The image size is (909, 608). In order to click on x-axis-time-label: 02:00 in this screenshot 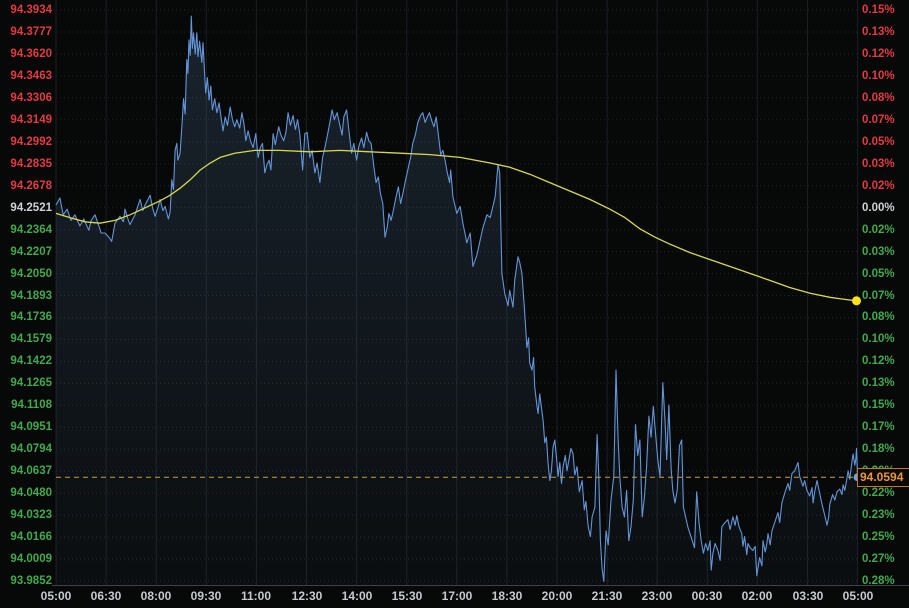, I will do `click(757, 596)`.